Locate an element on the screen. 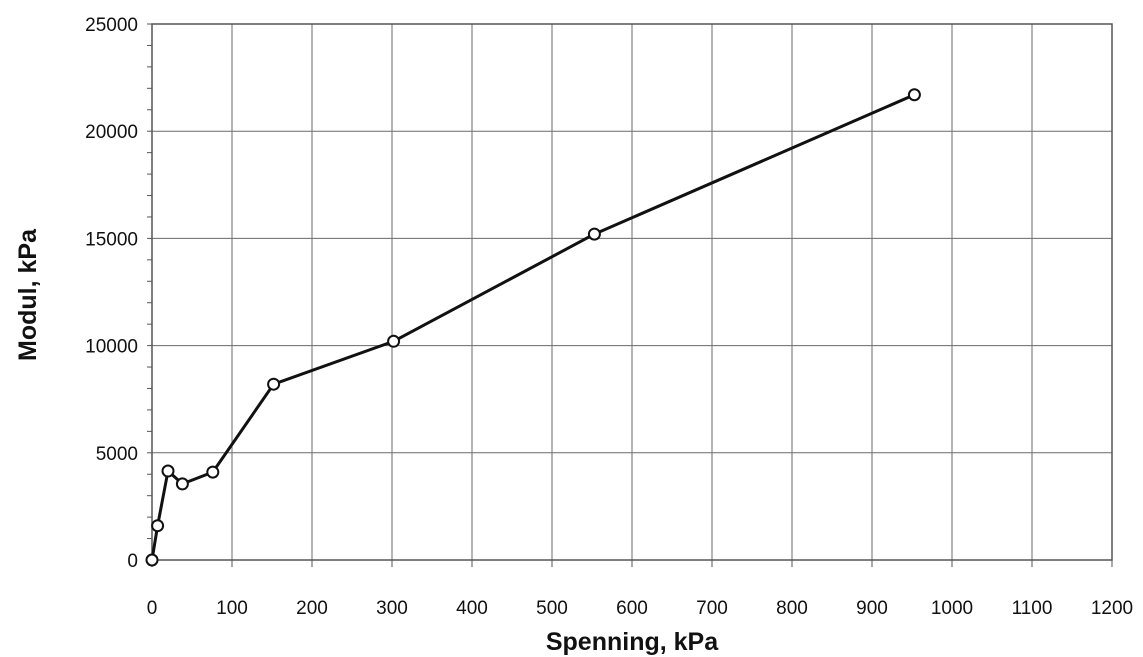 The image size is (1143, 657). x-tick-label: 700 is located at coordinates (712, 608).